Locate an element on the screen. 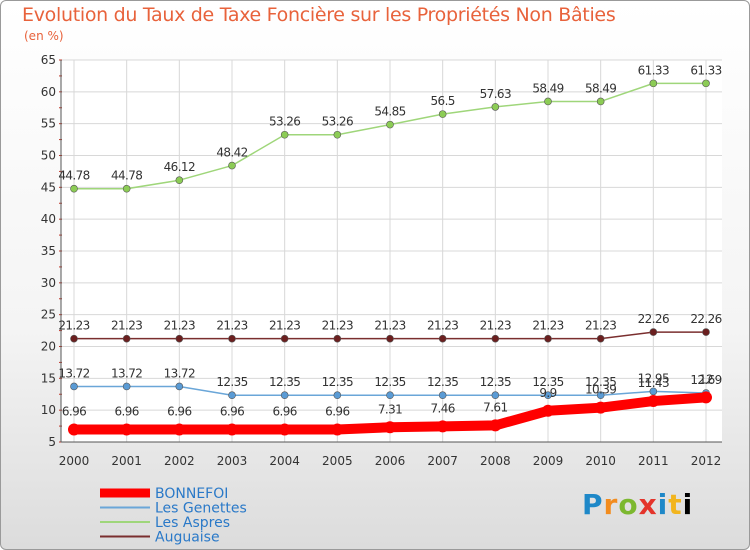 The width and height of the screenshot is (750, 550). legend-label: Les Aspres is located at coordinates (192, 523).